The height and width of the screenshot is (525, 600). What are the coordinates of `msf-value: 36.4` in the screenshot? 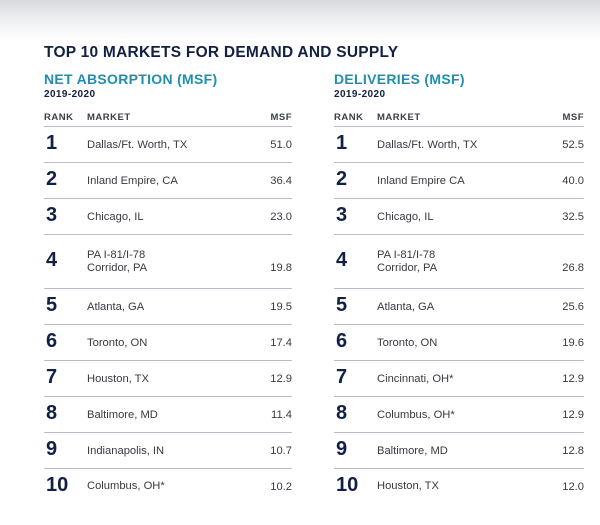 It's located at (281, 181).